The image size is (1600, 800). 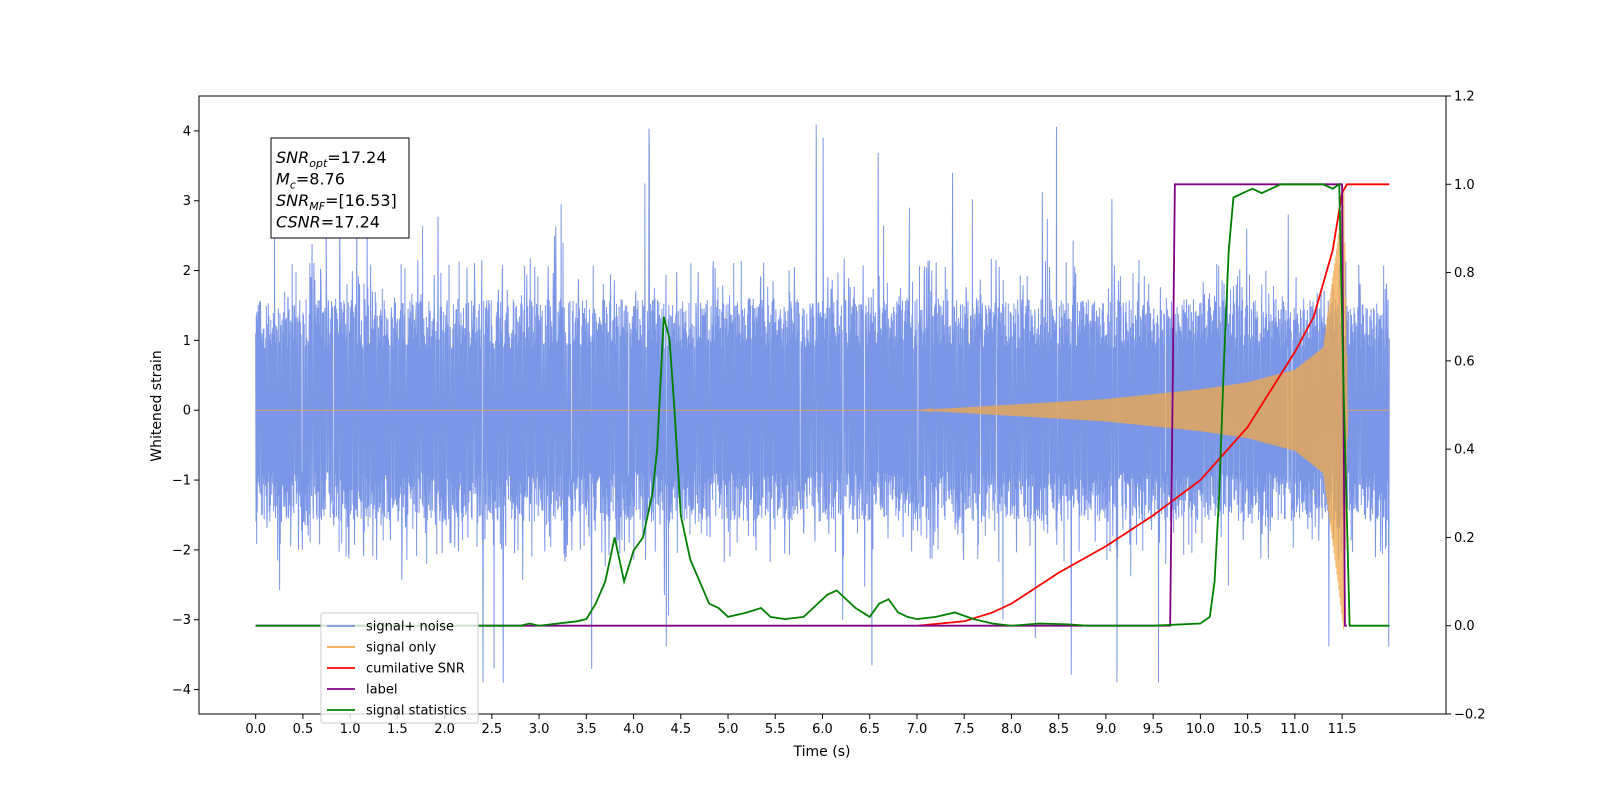 What do you see at coordinates (539, 729) in the screenshot?
I see `x-tick-label: 3.0` at bounding box center [539, 729].